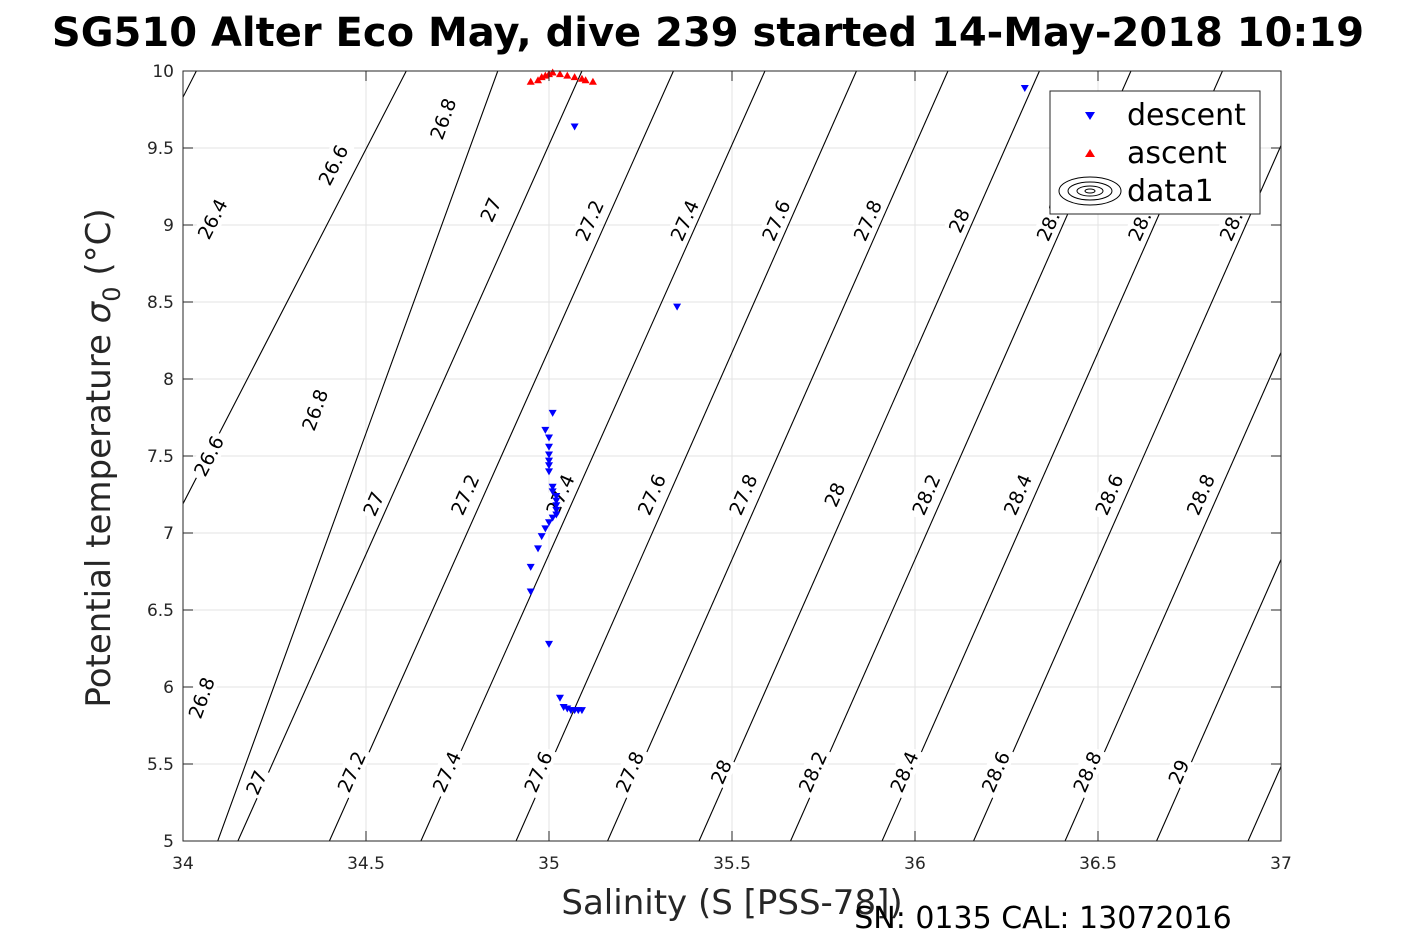  I want to click on y-axis-label-unit: (°C), so click(99, 247).